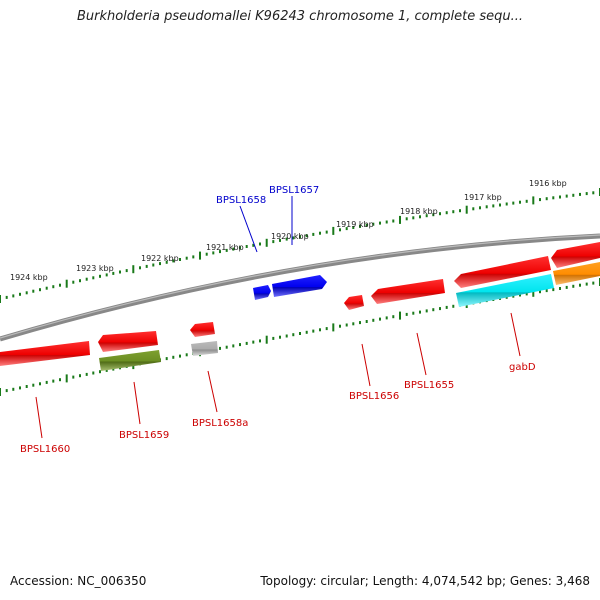 This screenshot has width=600, height=600. What do you see at coordinates (204, 348) in the screenshot?
I see `gene-bpsl1658a-track2` at bounding box center [204, 348].